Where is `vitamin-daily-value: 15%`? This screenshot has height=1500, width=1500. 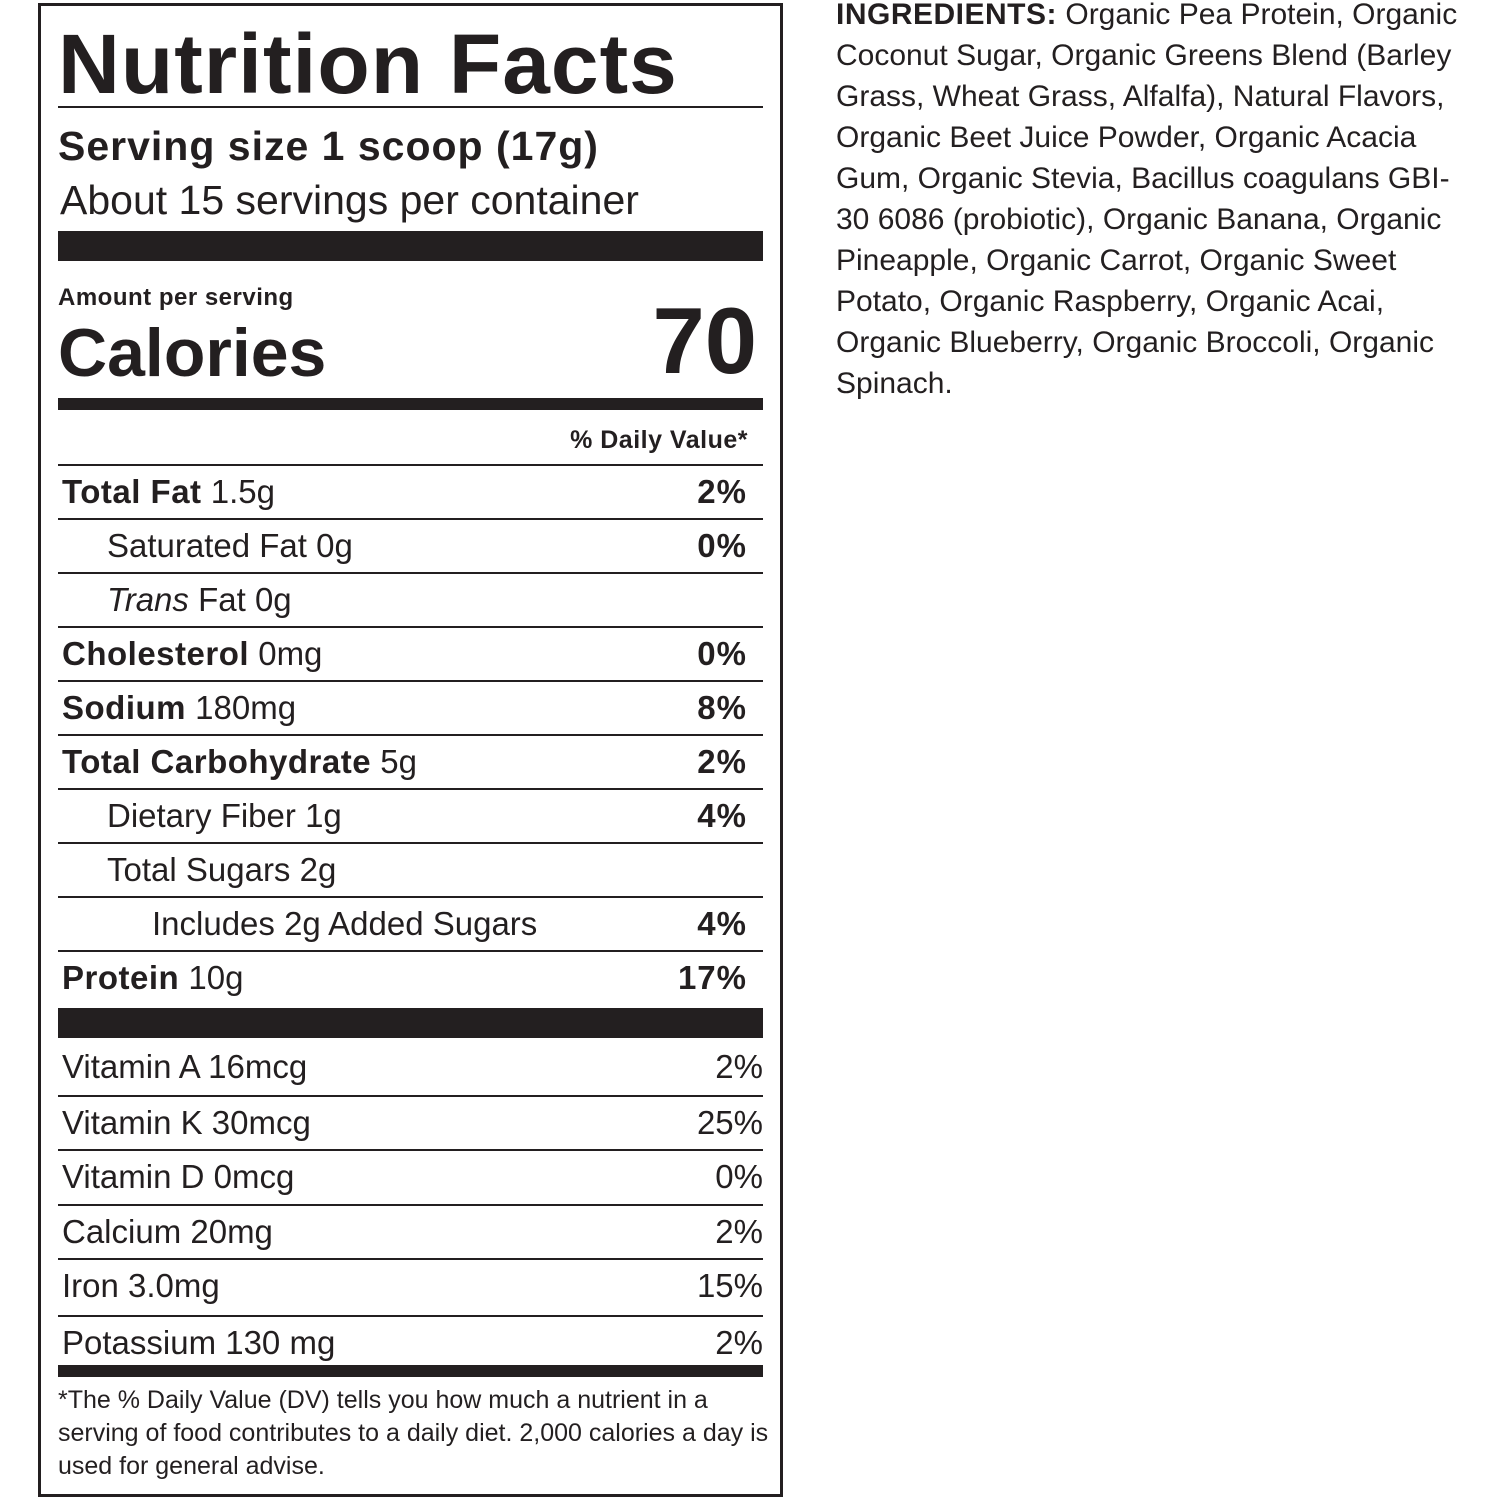
vitamin-daily-value: 15% is located at coordinates (729, 1285).